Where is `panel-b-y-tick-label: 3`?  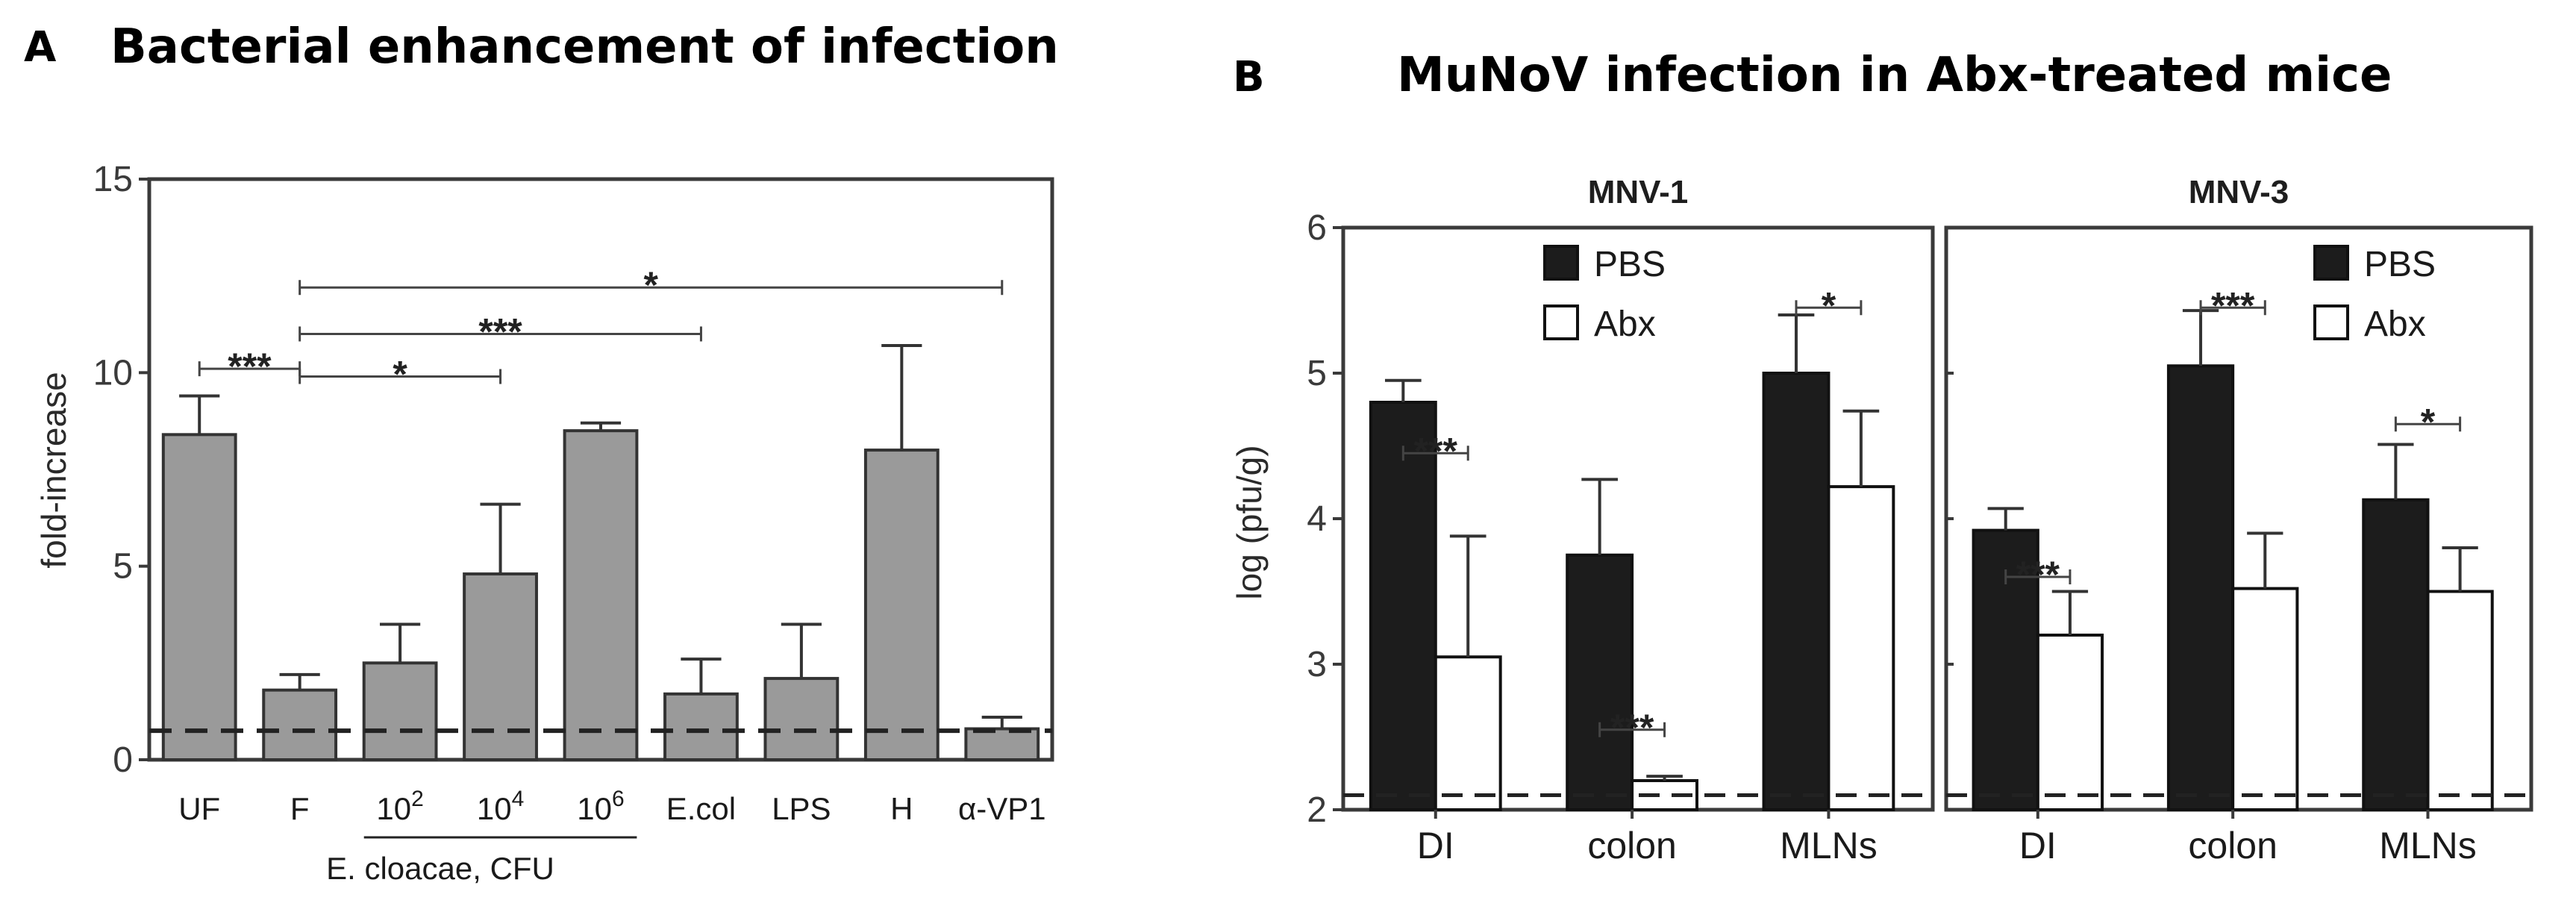
panel-b-y-tick-label: 3 is located at coordinates (1317, 664).